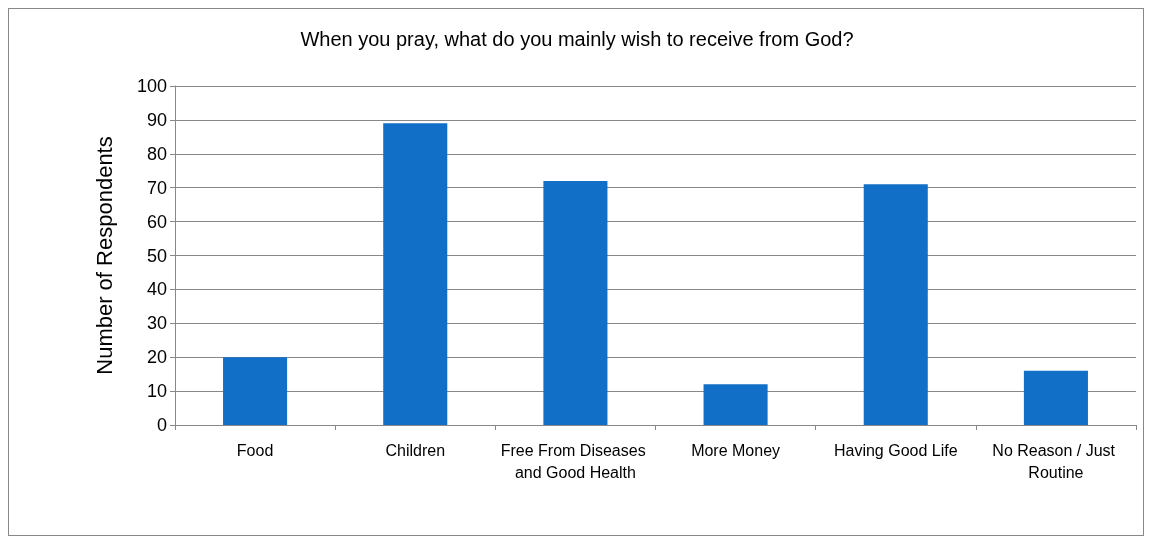 The width and height of the screenshot is (1154, 545). I want to click on x-tick-label: Free From Diseases and Good Health, so click(575, 461).